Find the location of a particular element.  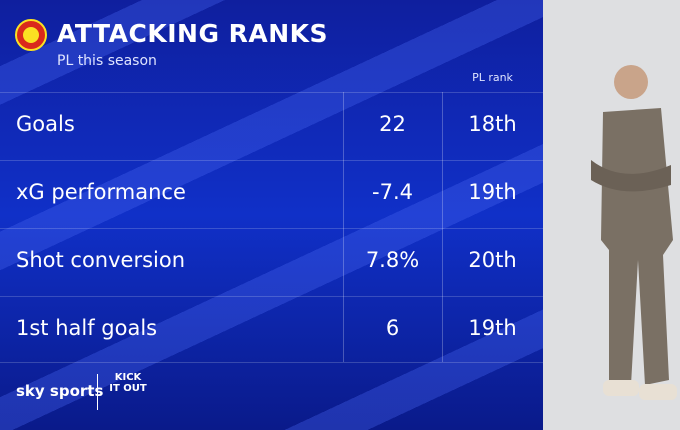

row-rank: 20th is located at coordinates (492, 260).